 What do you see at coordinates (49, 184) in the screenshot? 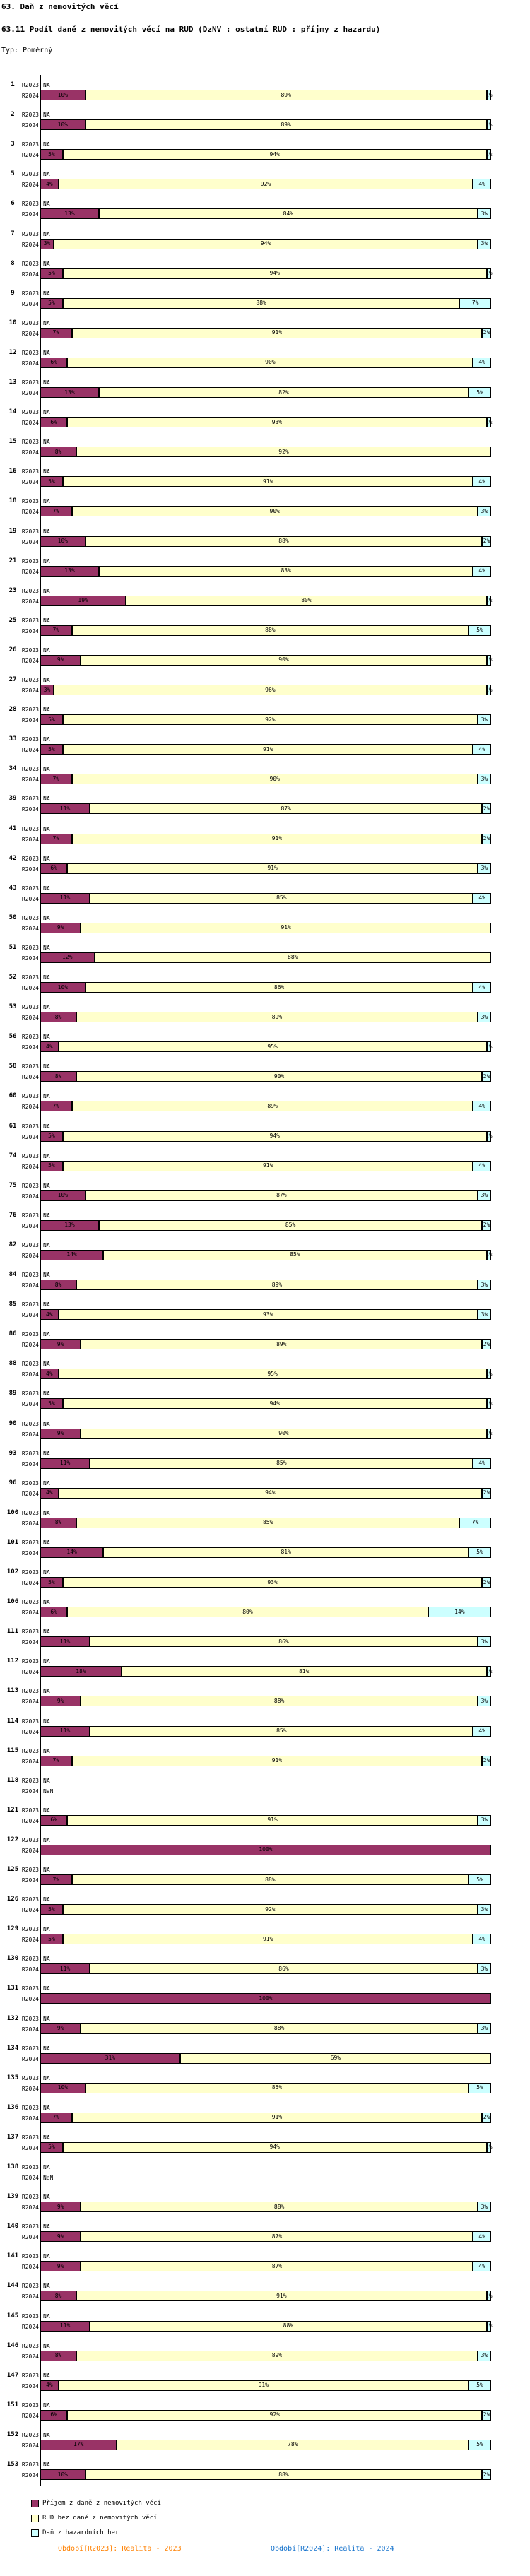
I see `segment-dznv: 4%` at bounding box center [49, 184].